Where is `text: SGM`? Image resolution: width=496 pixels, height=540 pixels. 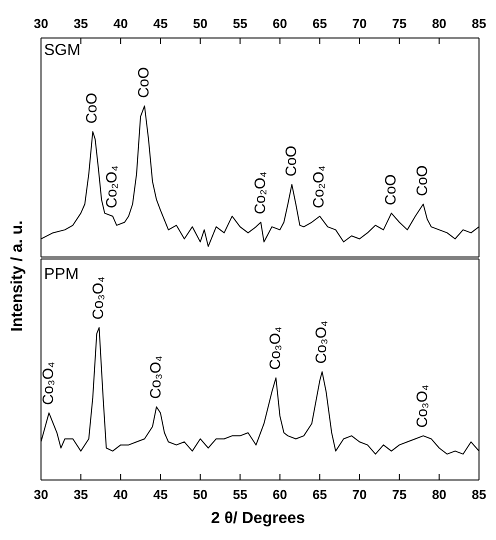
text: SGM is located at coordinates (62, 51).